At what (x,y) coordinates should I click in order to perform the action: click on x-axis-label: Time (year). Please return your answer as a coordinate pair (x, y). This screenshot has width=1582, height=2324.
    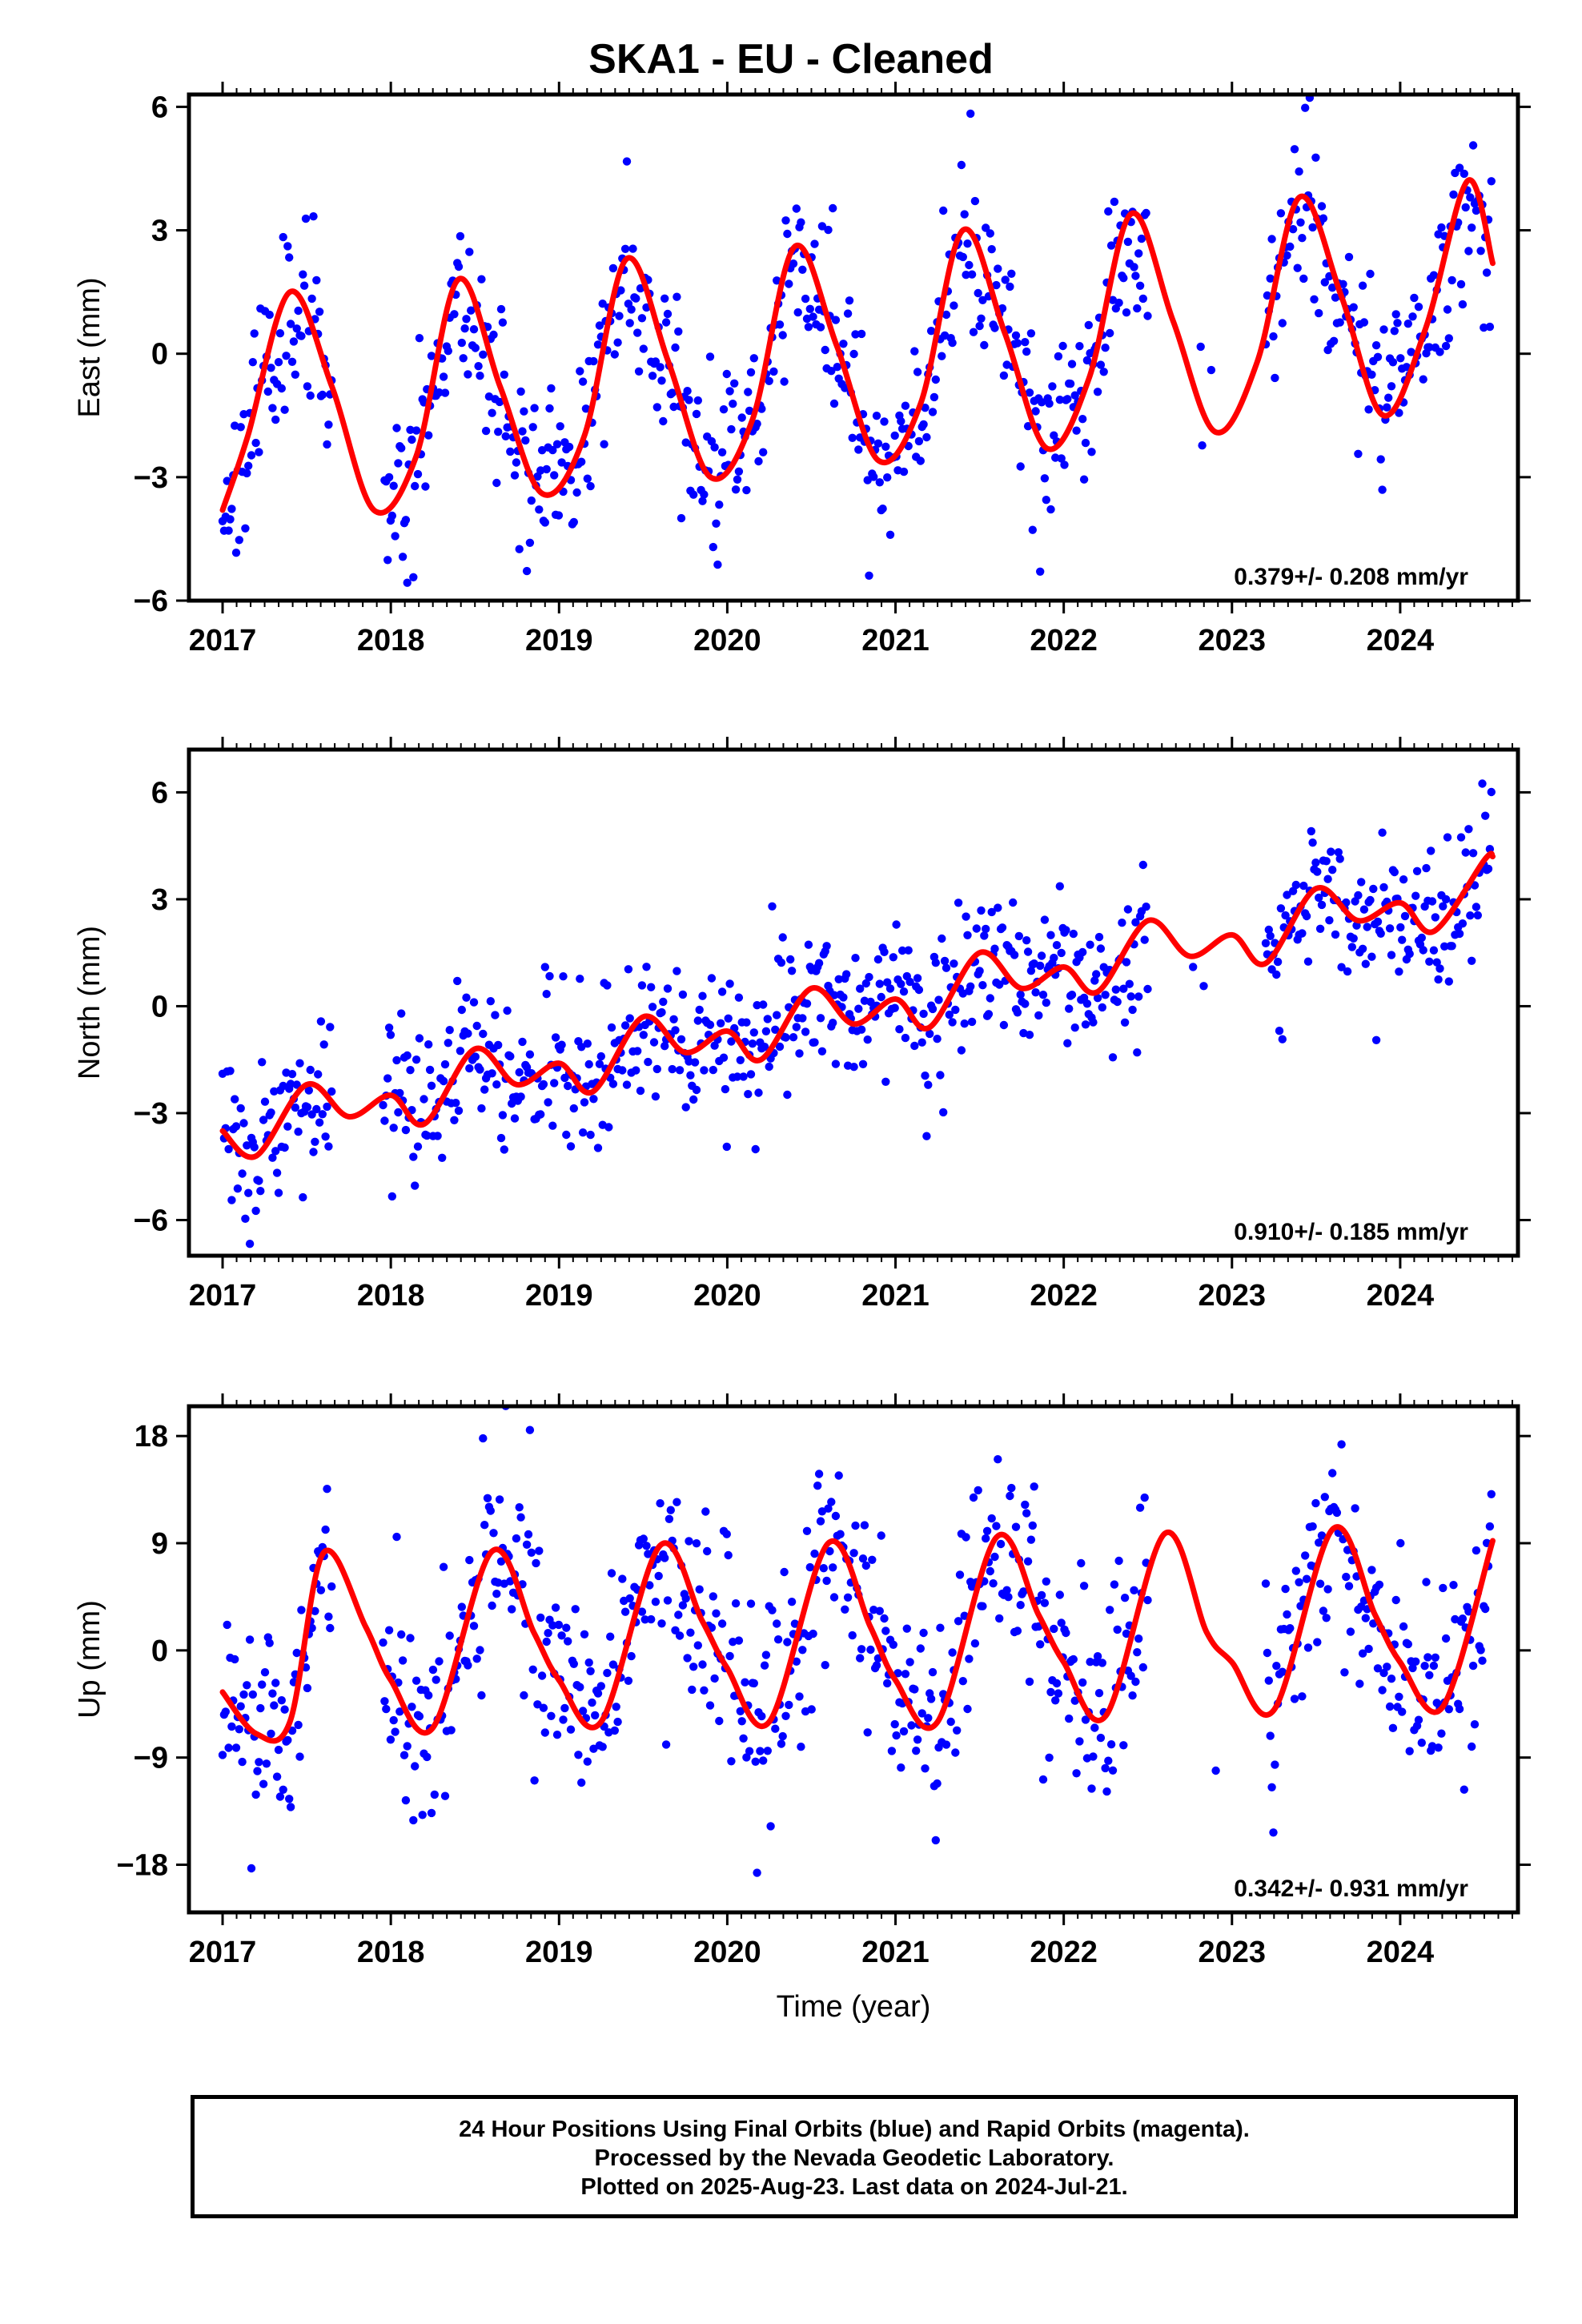
    Looking at the image, I should click on (854, 2007).